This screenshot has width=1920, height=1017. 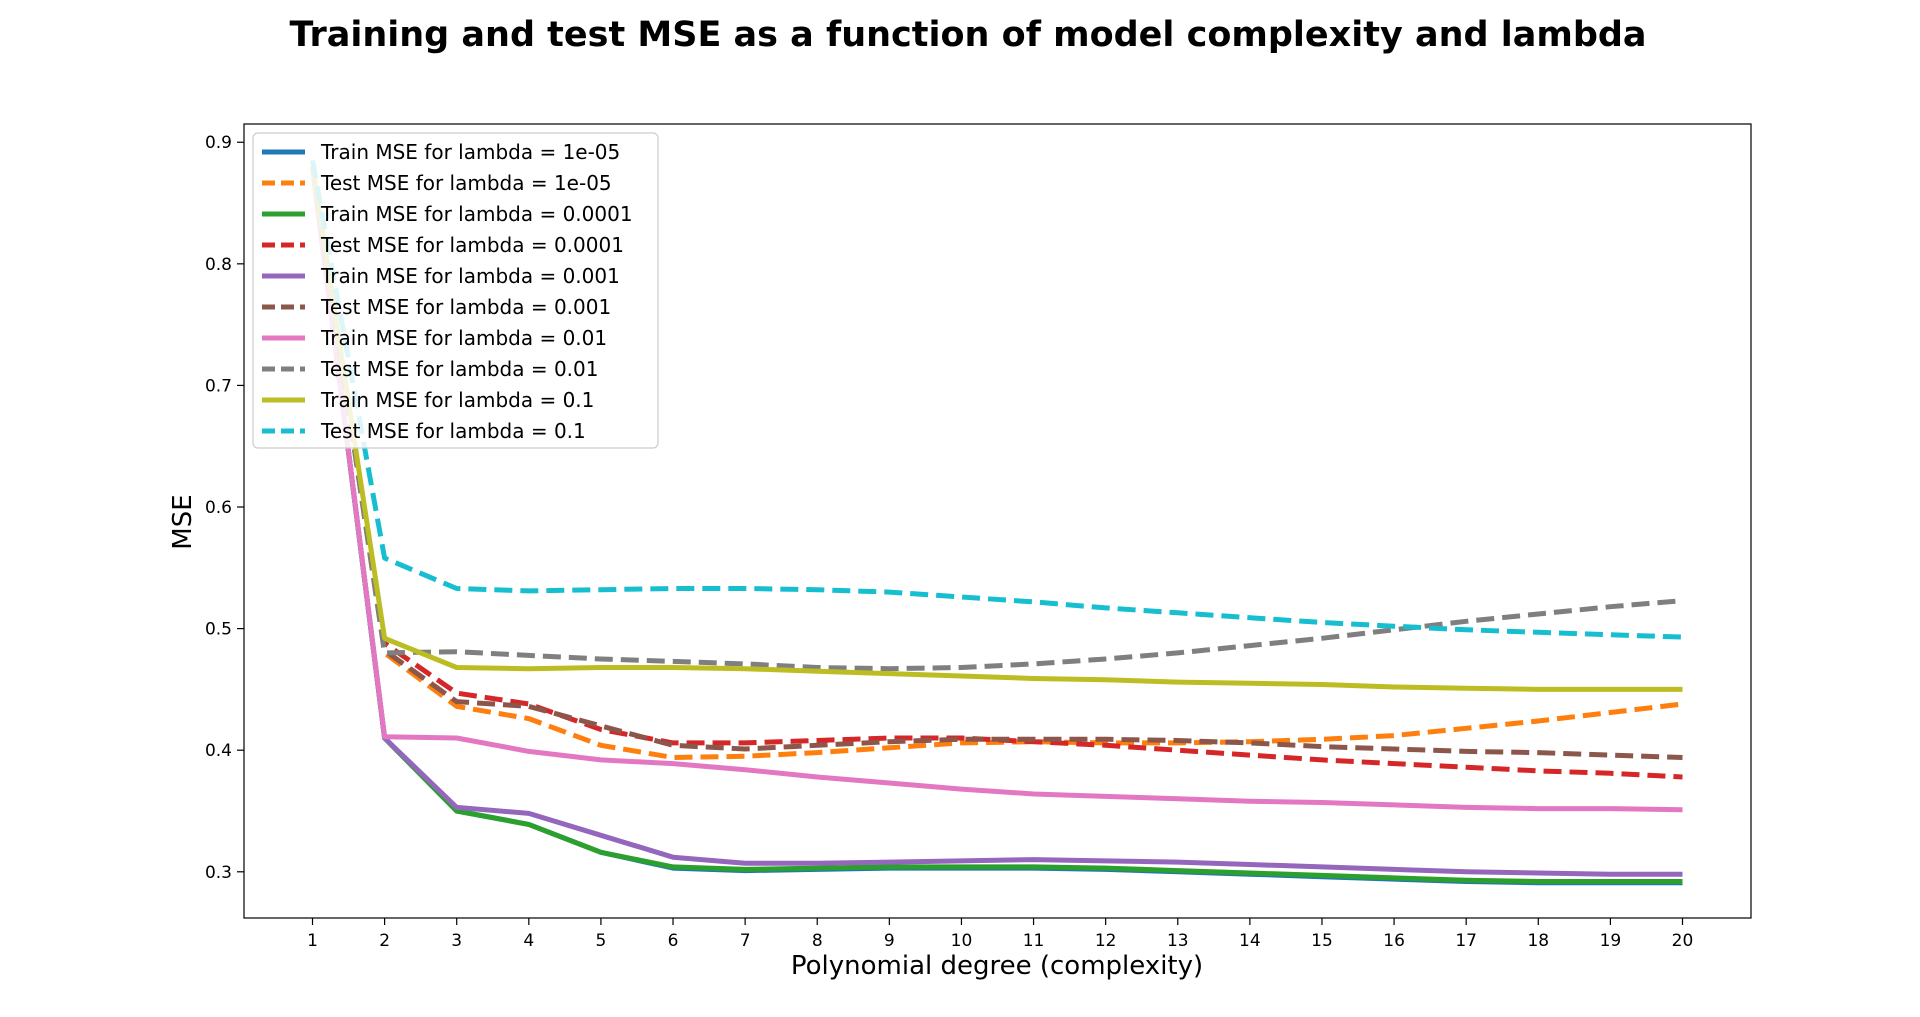 I want to click on legend-label: Test MSE for lambda = 0.0001, so click(x=472, y=245).